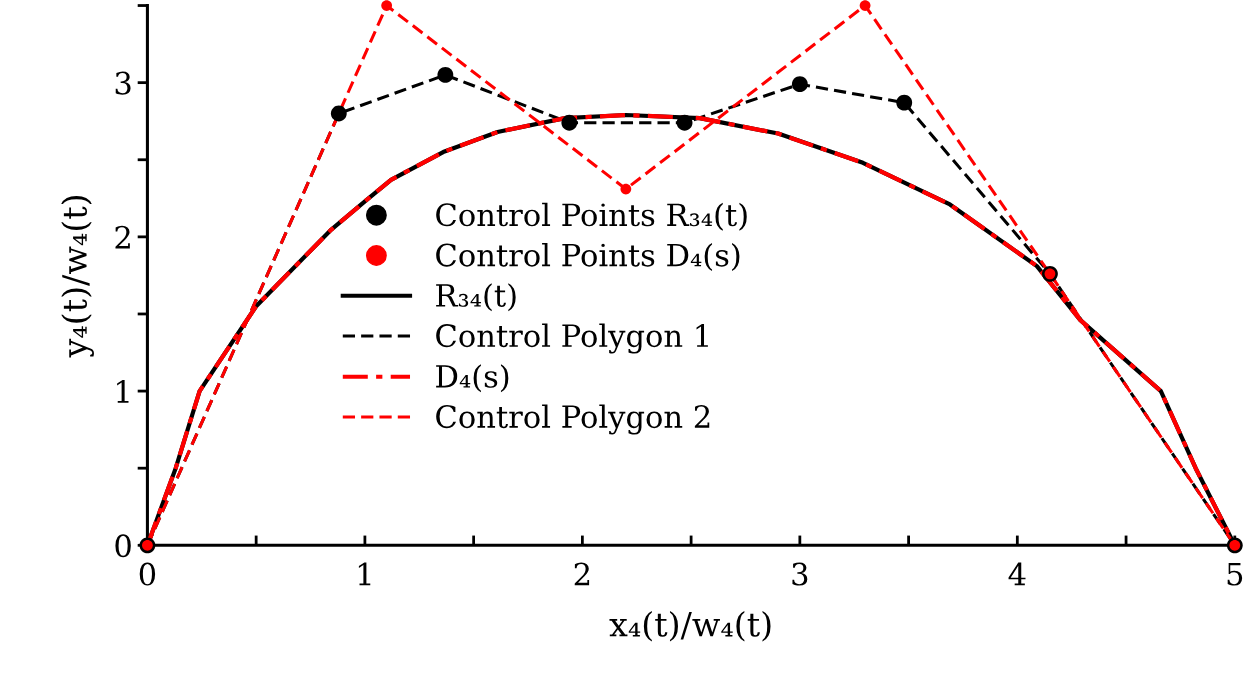 The image size is (1260, 692). What do you see at coordinates (364, 574) in the screenshot?
I see `x-tick-label: 1` at bounding box center [364, 574].